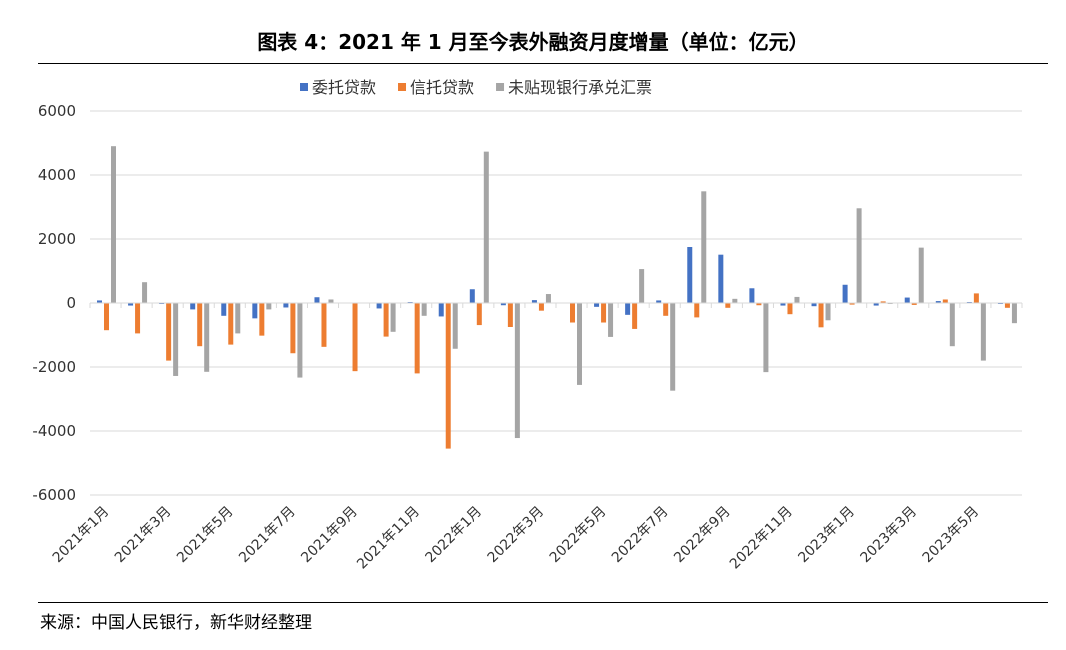  I want to click on x-tick-label: 2023年5月, so click(951, 535).